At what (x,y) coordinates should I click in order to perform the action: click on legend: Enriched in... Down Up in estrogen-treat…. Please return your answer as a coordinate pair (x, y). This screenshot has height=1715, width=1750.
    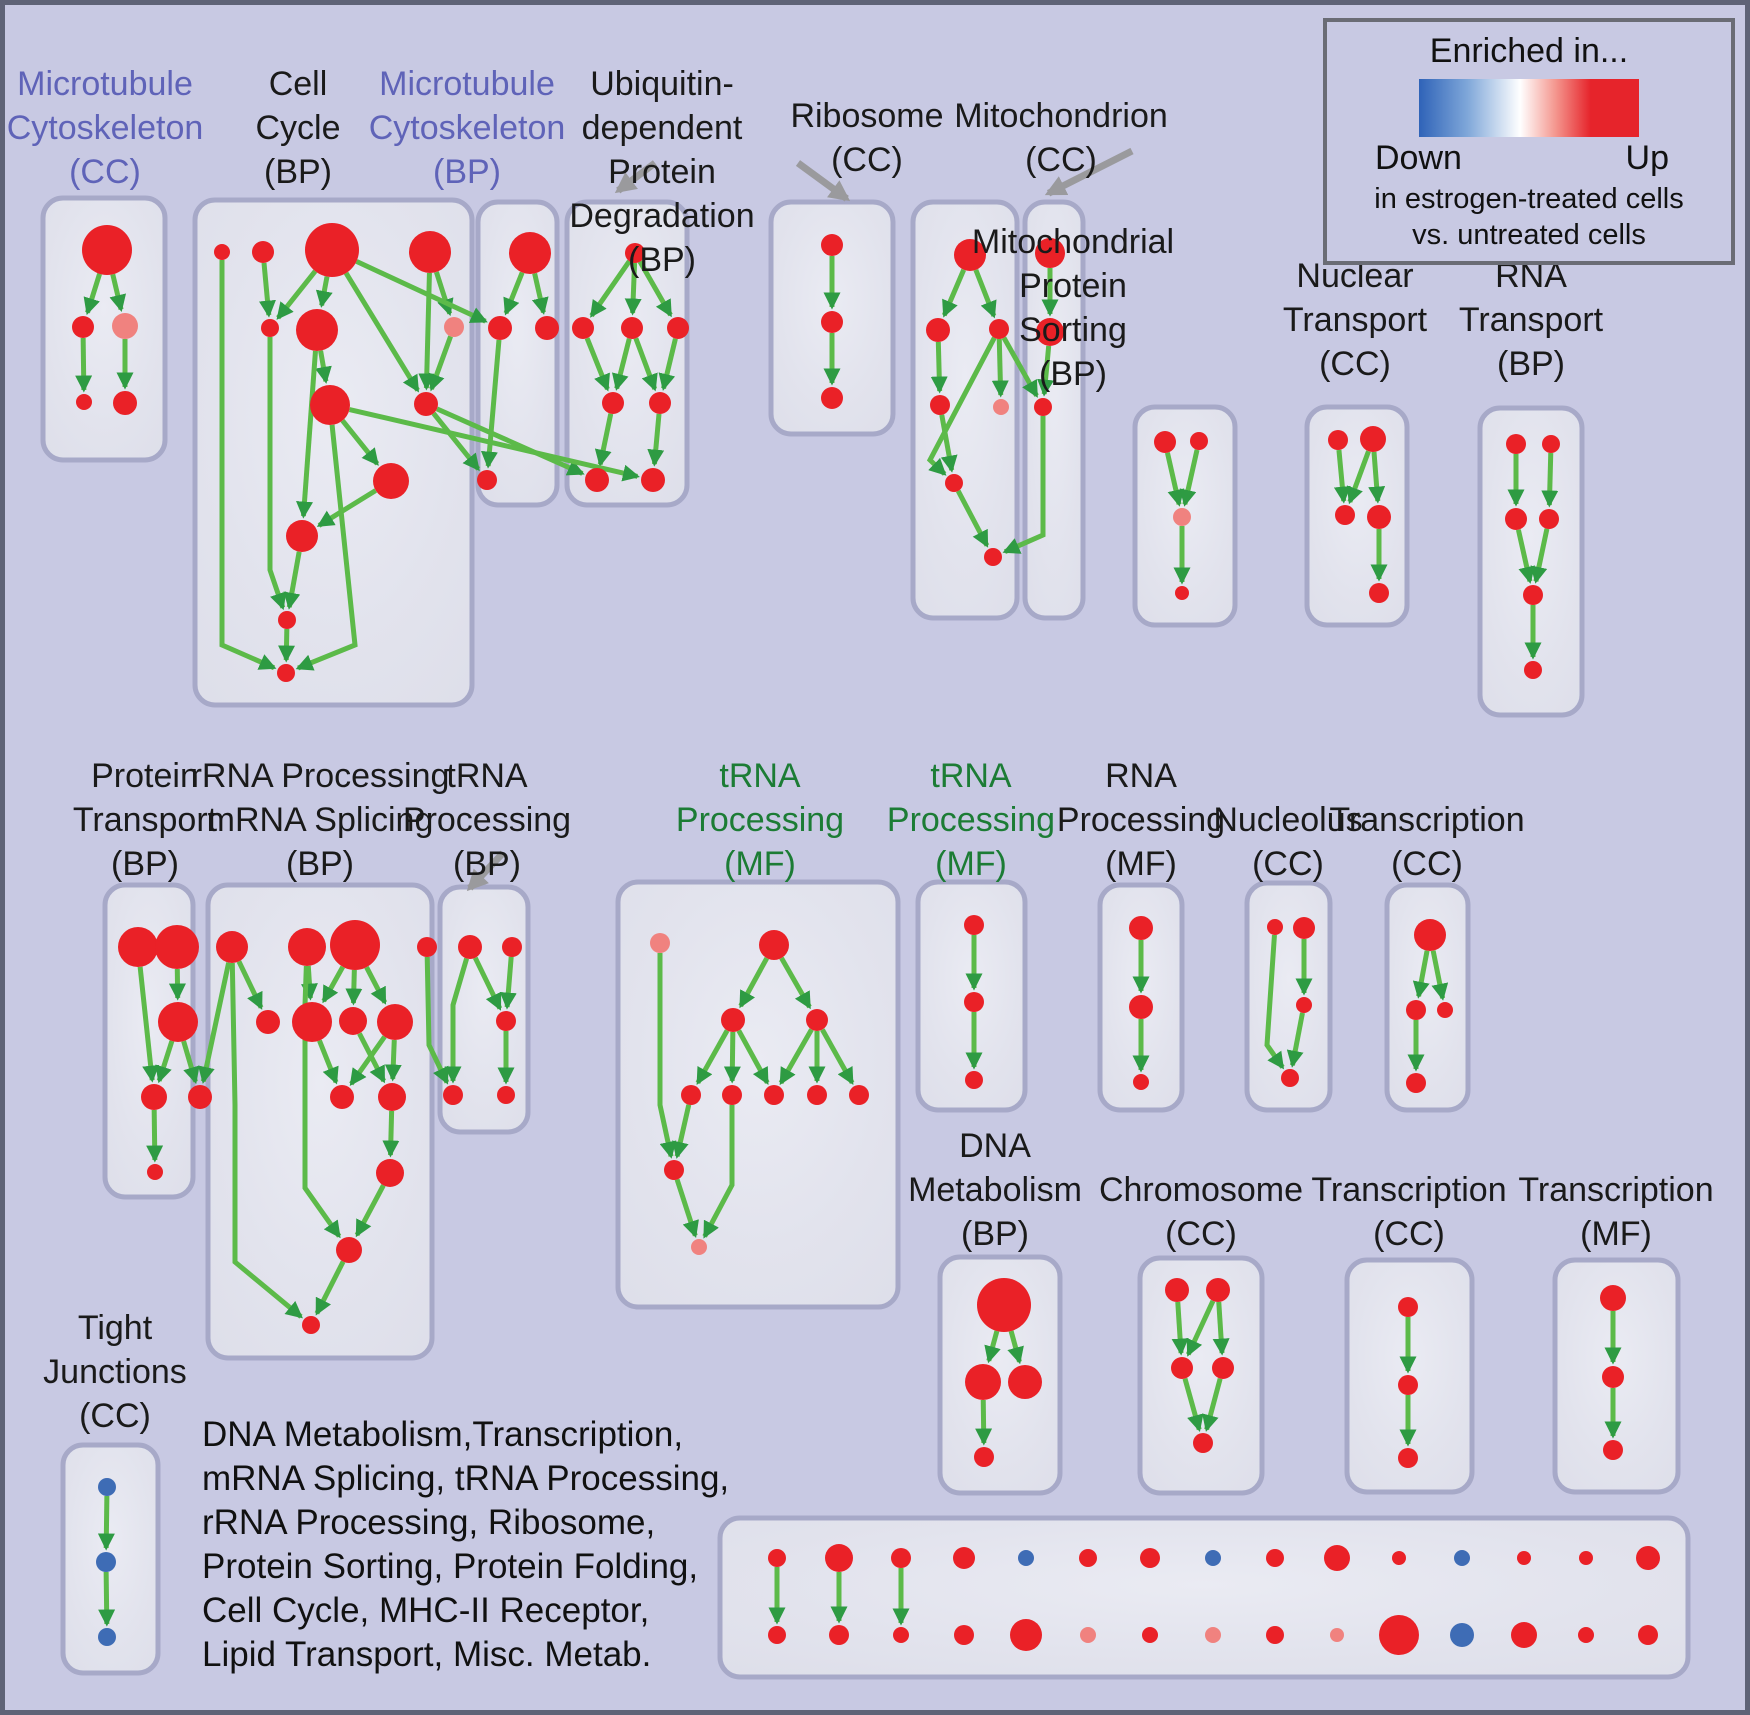
    Looking at the image, I should click on (1529, 141).